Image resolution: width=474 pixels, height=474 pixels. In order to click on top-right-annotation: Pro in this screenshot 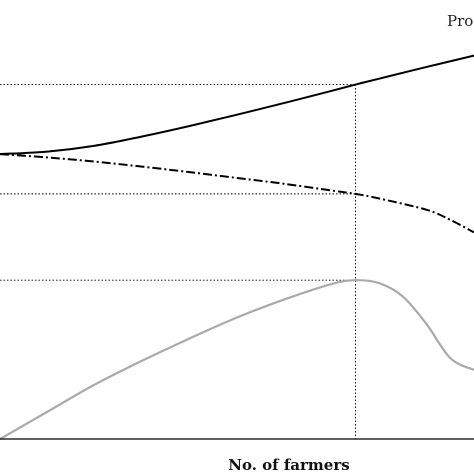, I will do `click(460, 21)`.